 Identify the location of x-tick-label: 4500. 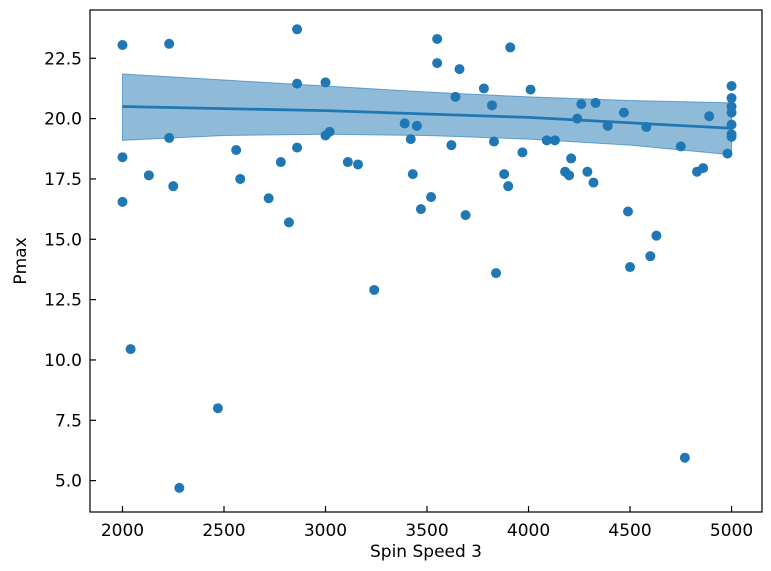
(629, 531).